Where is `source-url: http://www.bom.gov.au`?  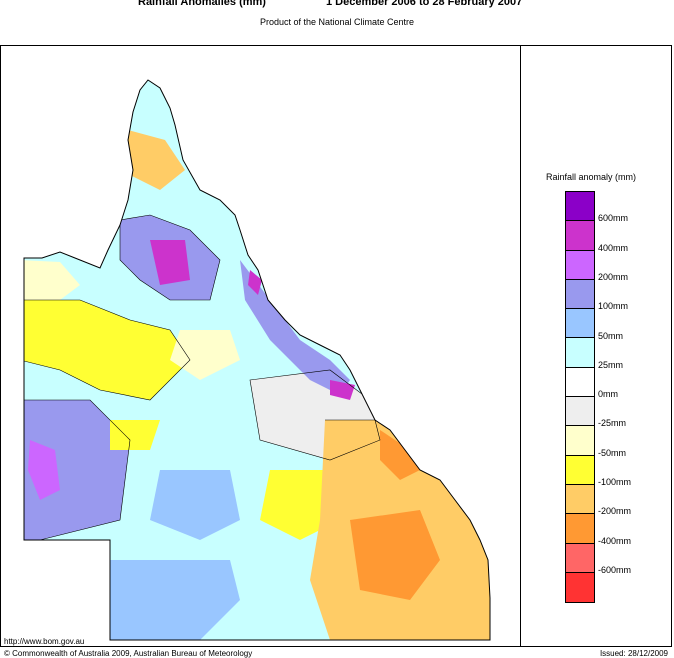
source-url: http://www.bom.gov.au is located at coordinates (44, 641).